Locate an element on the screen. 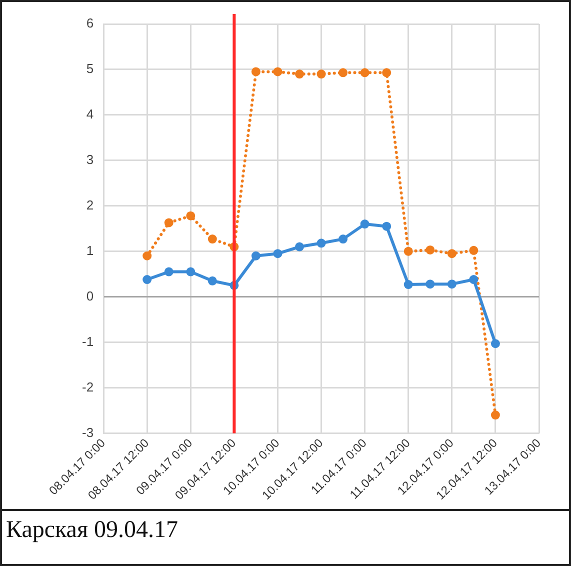  y-tick-label: 5 is located at coordinates (90, 68).